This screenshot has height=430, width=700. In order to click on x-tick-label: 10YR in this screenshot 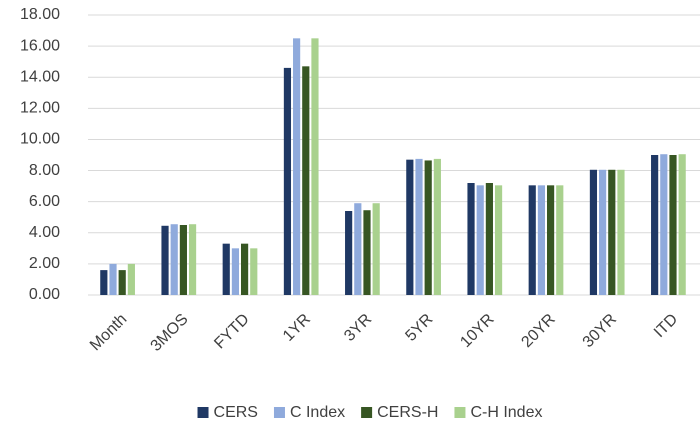, I will do `click(477, 331)`.